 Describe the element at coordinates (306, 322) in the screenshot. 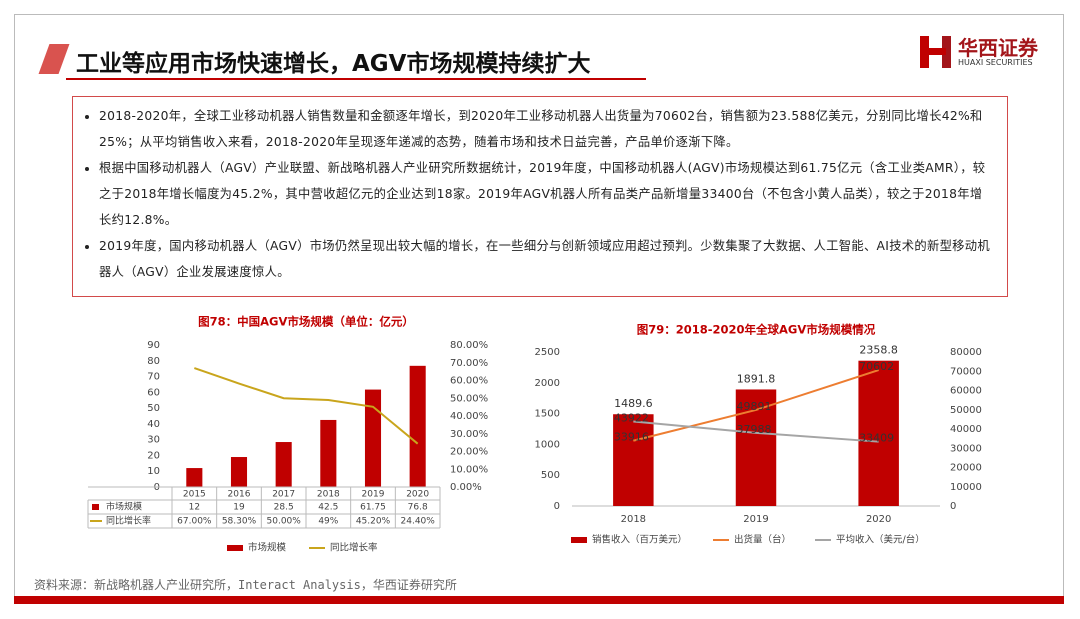

I see `chart-title: 图78：中国AGV市场规模（单位：亿元）` at that location.